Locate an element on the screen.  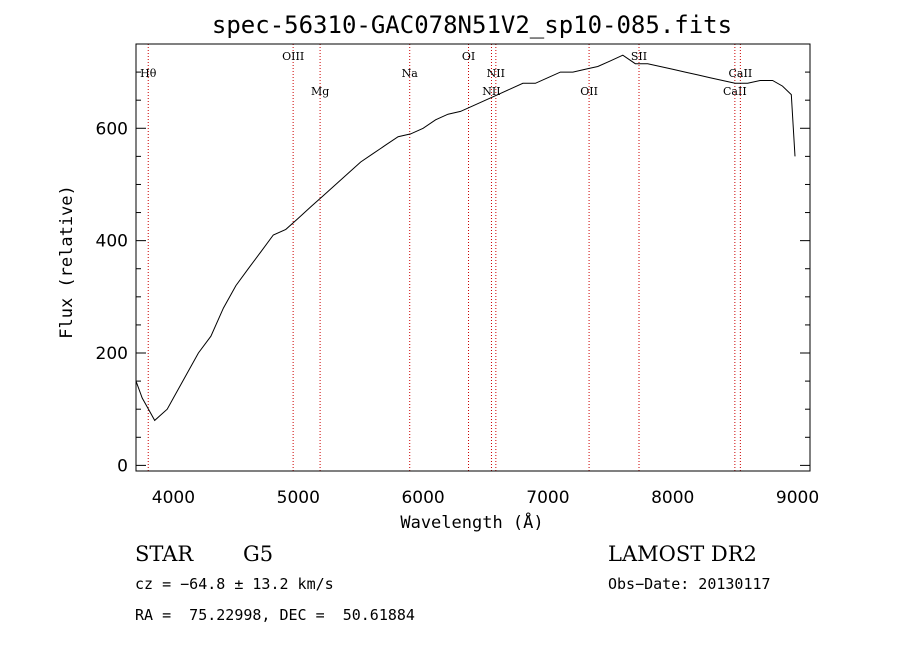
chart-title: spec-56310-GAC078N51V2_sp10-085.fits is located at coordinates (472, 25).